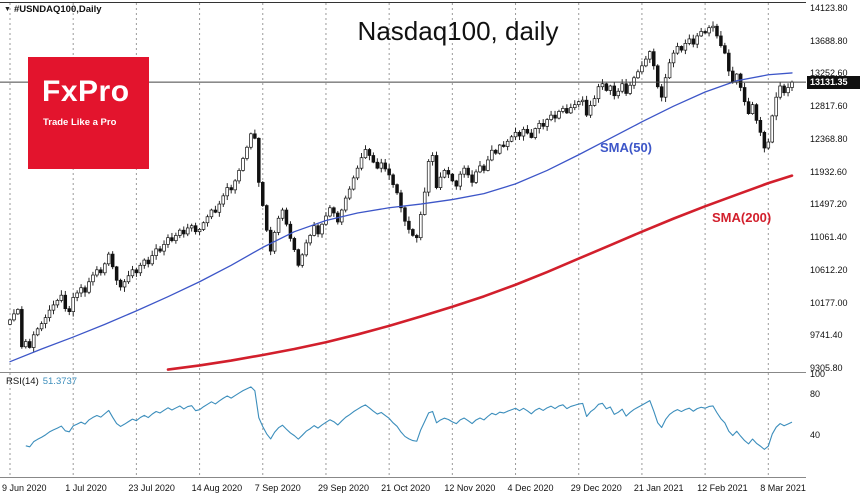 The image size is (860, 500). Describe the element at coordinates (596, 488) in the screenshot. I see `date-axis-label: 29 Dec 2020` at that location.